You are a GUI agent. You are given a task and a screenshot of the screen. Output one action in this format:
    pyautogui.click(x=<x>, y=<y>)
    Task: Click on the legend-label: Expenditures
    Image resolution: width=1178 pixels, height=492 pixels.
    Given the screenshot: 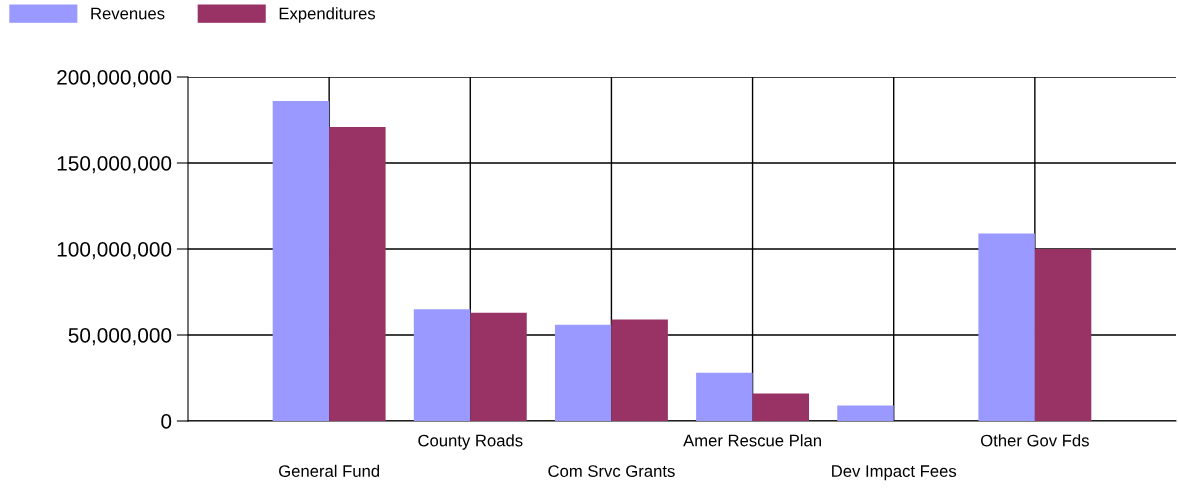 What is the action you would take?
    pyautogui.click(x=327, y=15)
    